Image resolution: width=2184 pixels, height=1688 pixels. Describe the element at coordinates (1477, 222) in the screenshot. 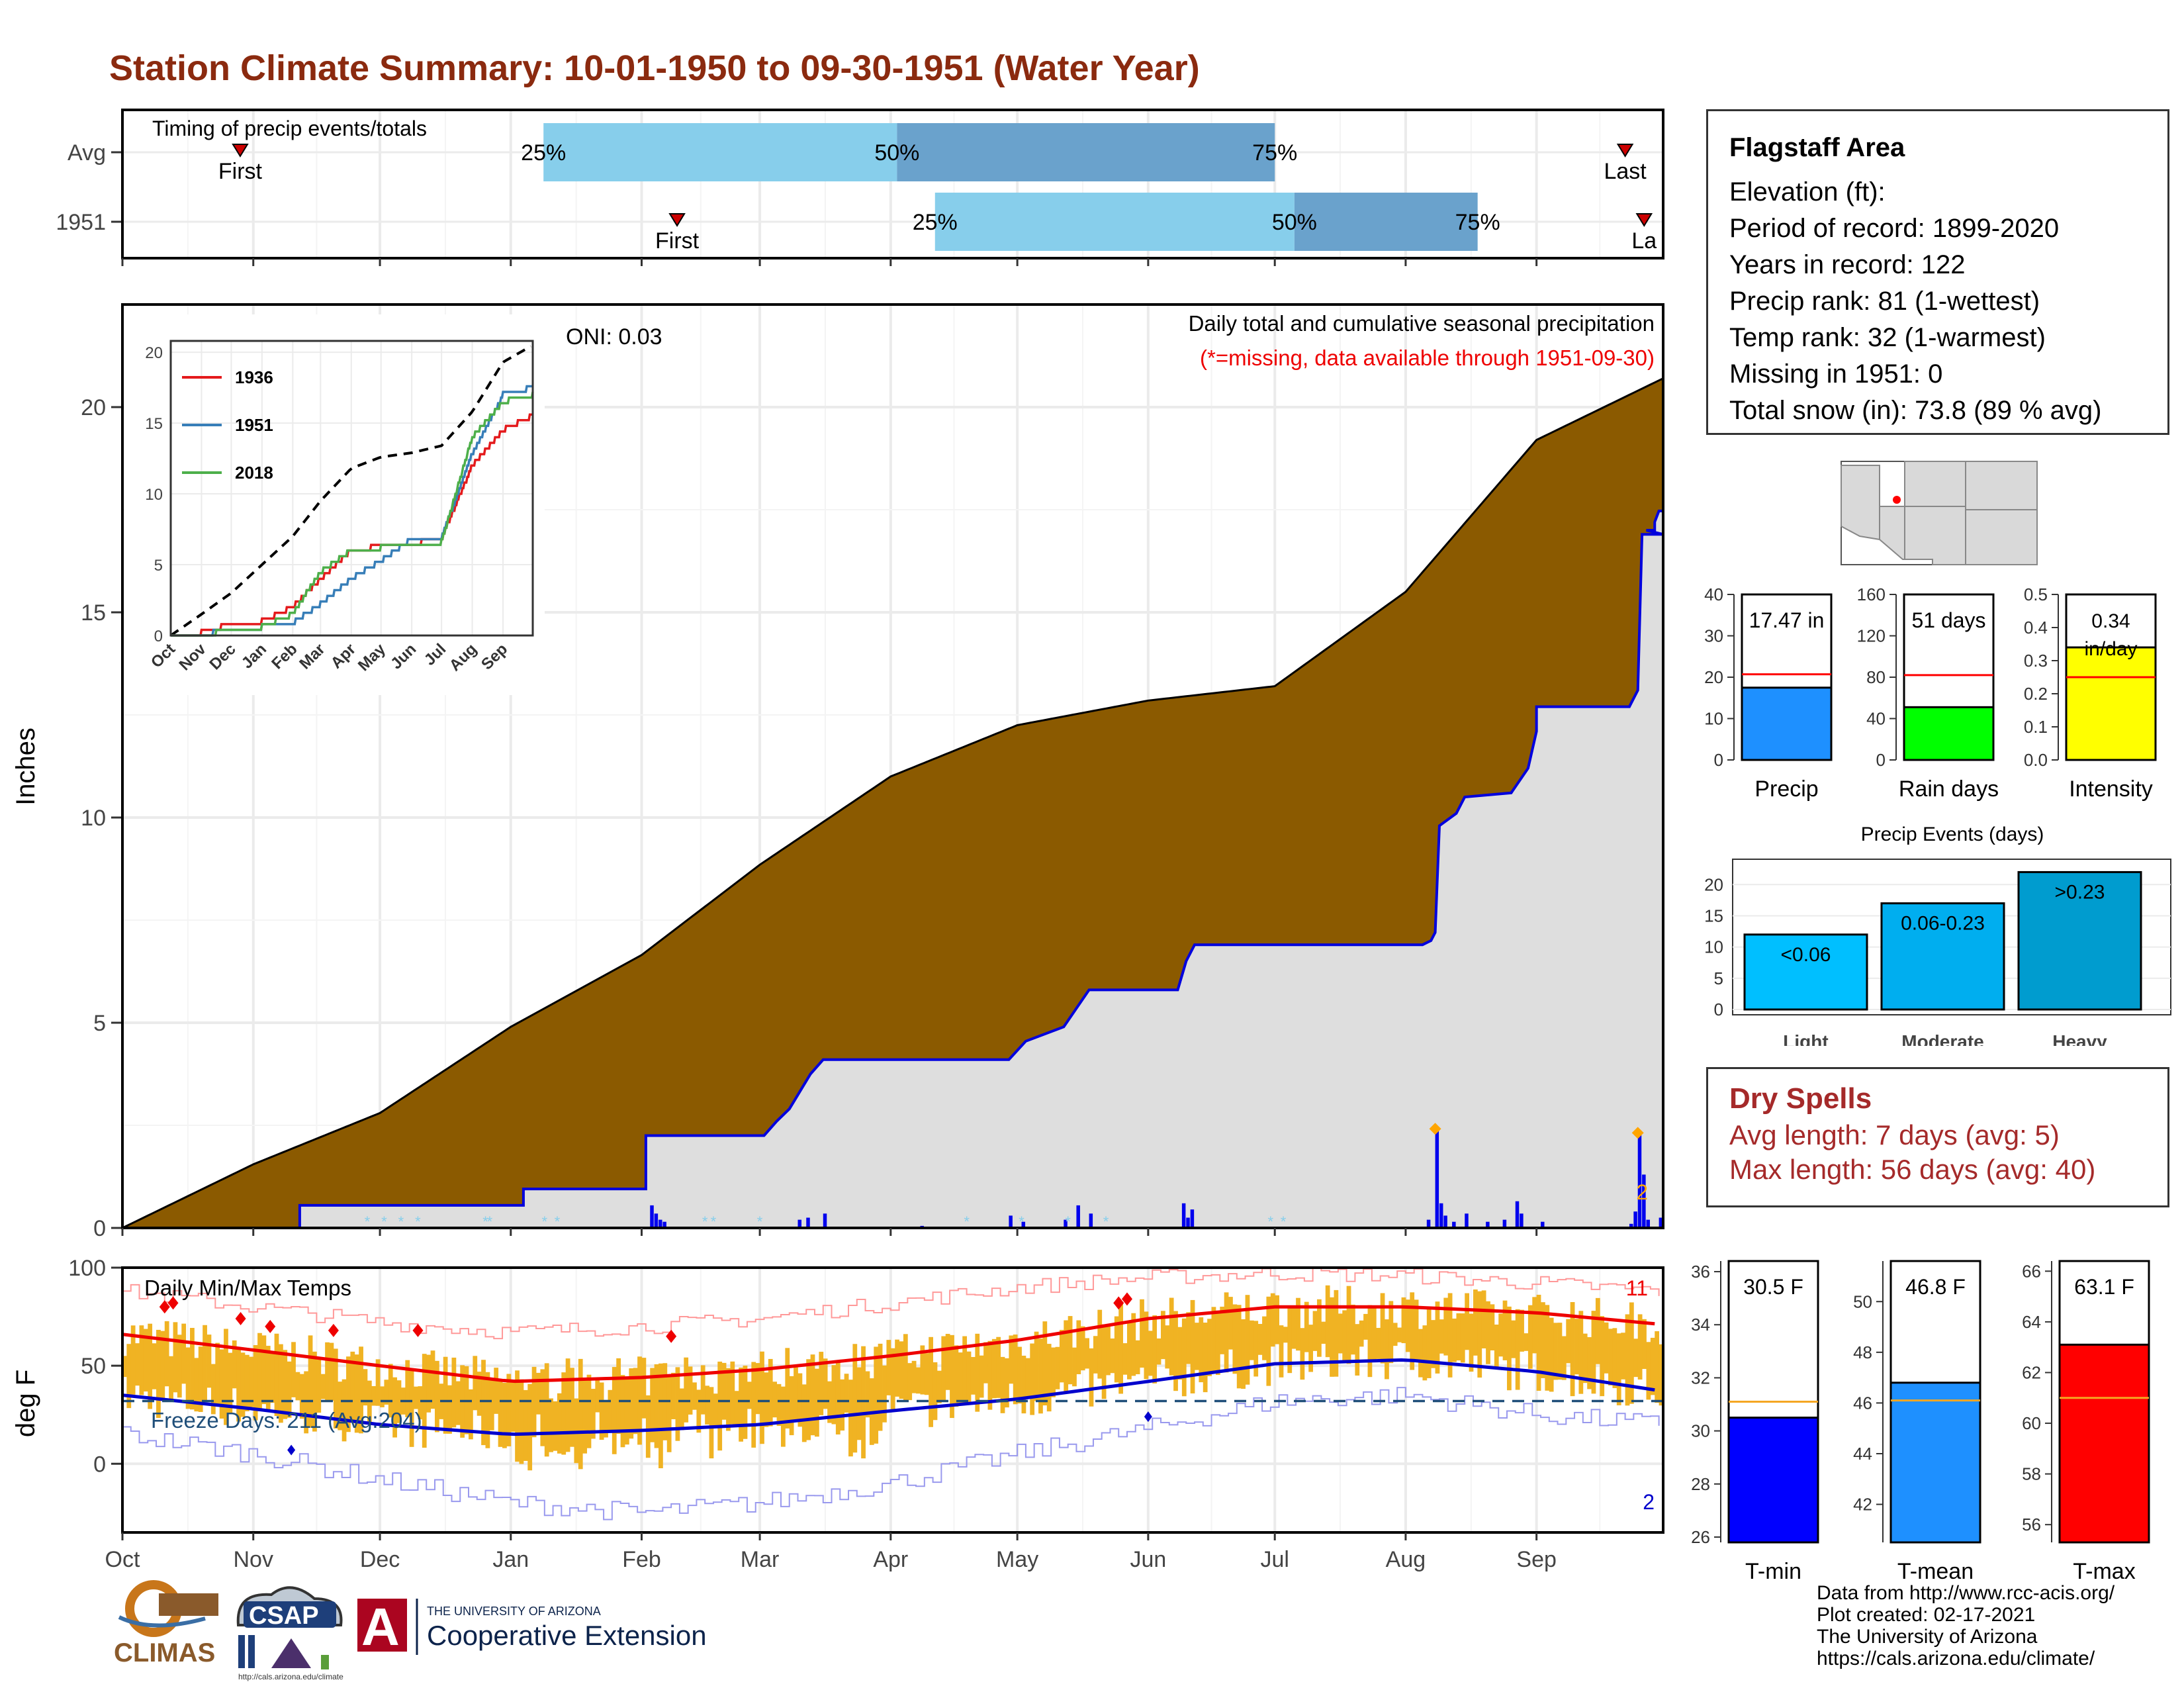

I see `timing-p75-label: 75%` at that location.